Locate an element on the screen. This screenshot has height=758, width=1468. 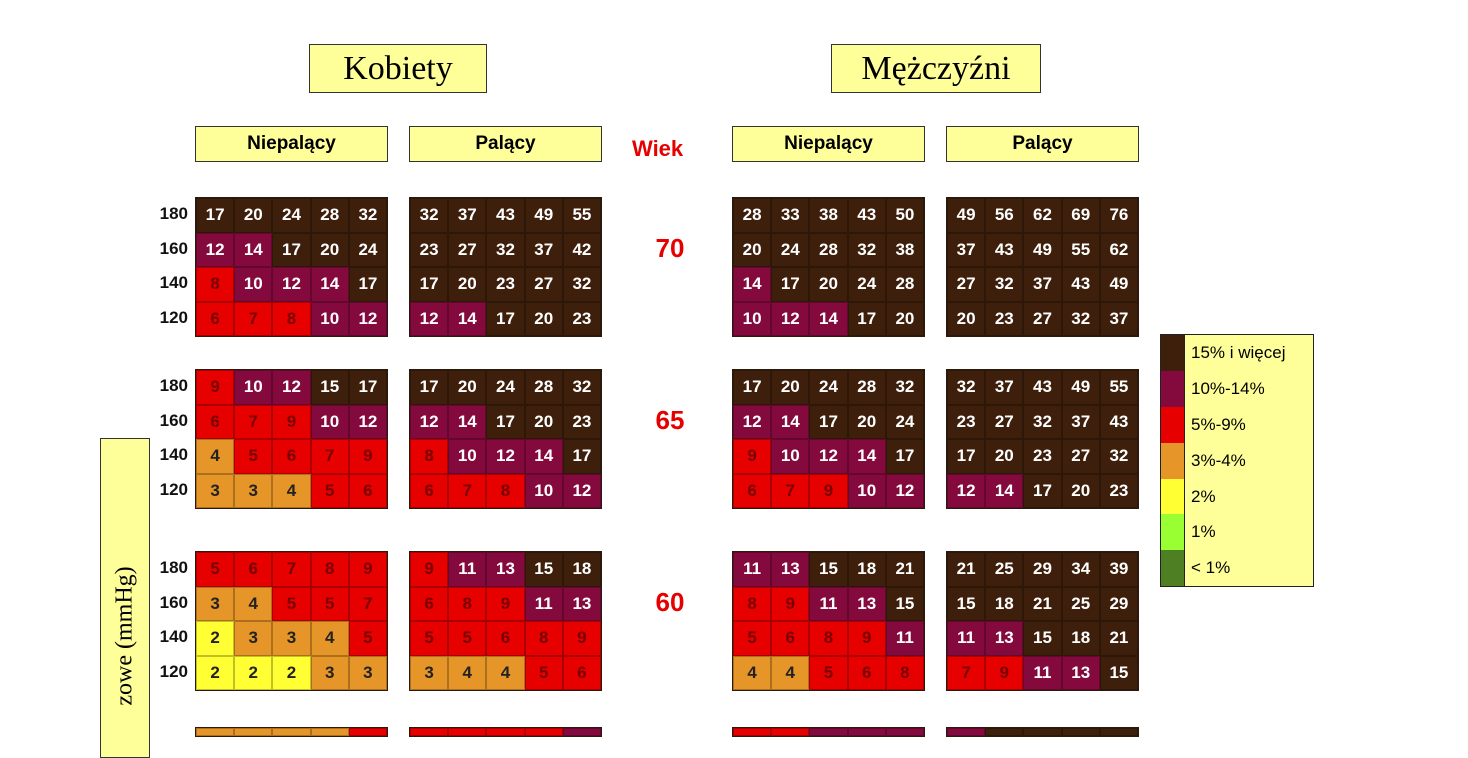
women-smoker-header: Palący is located at coordinates (505, 144).